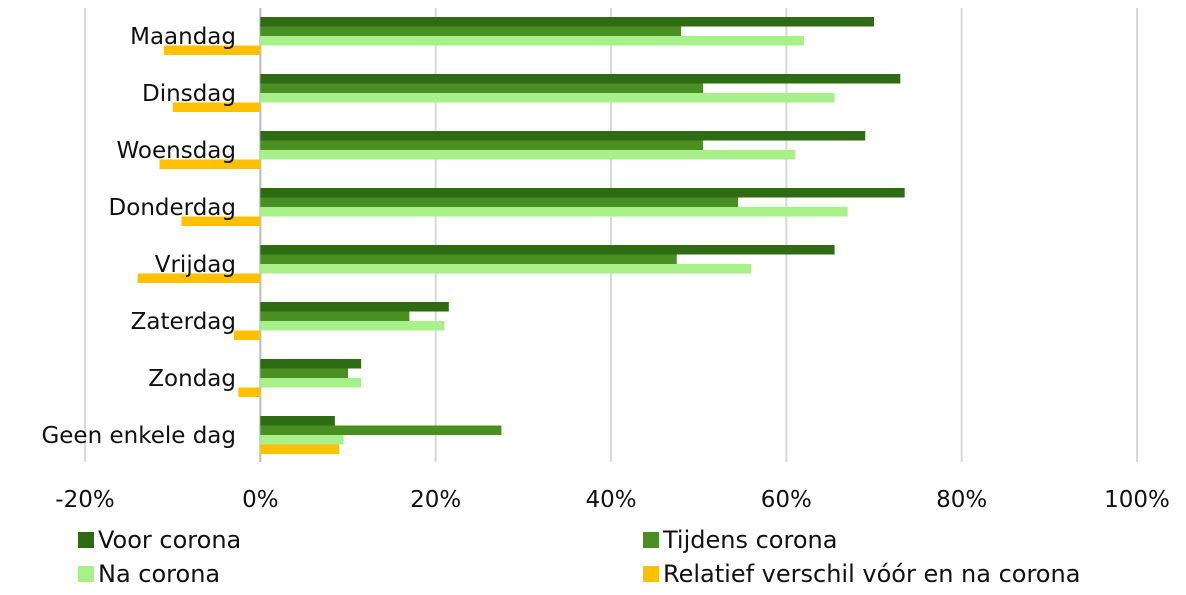 The width and height of the screenshot is (1186, 595). What do you see at coordinates (335, 316) in the screenshot?
I see `bar-tijdens-corona-zaterdag` at bounding box center [335, 316].